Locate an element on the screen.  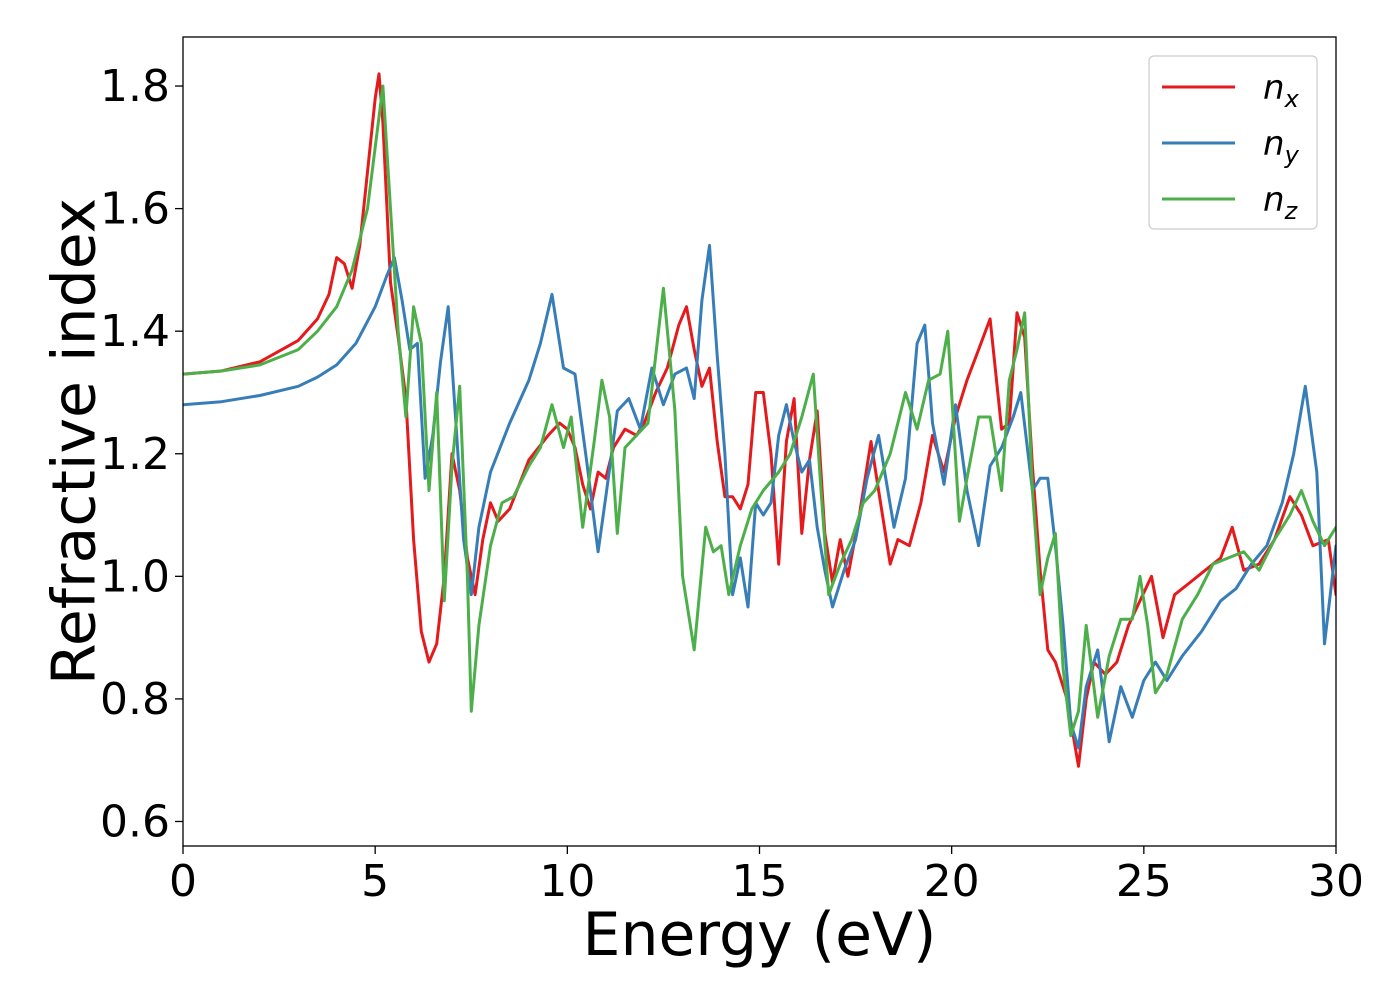
x-tick-label: 5 is located at coordinates (375, 881).